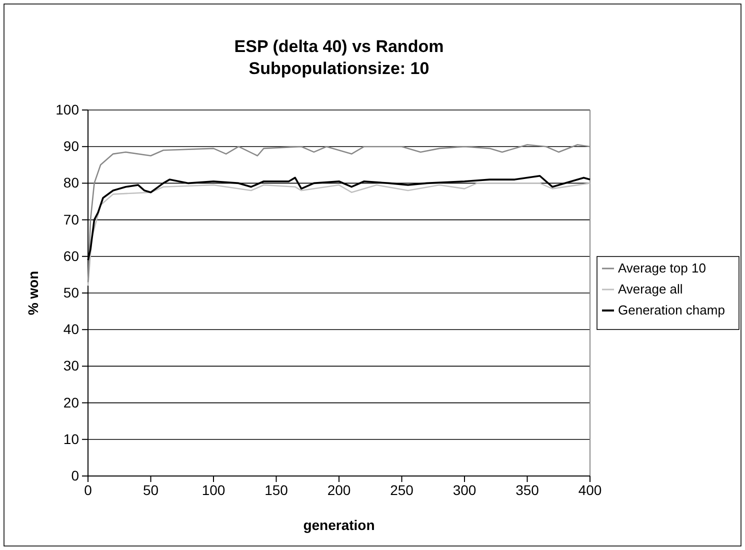 This screenshot has height=550, width=745. Describe the element at coordinates (650, 289) in the screenshot. I see `legend-label: Average all` at that location.